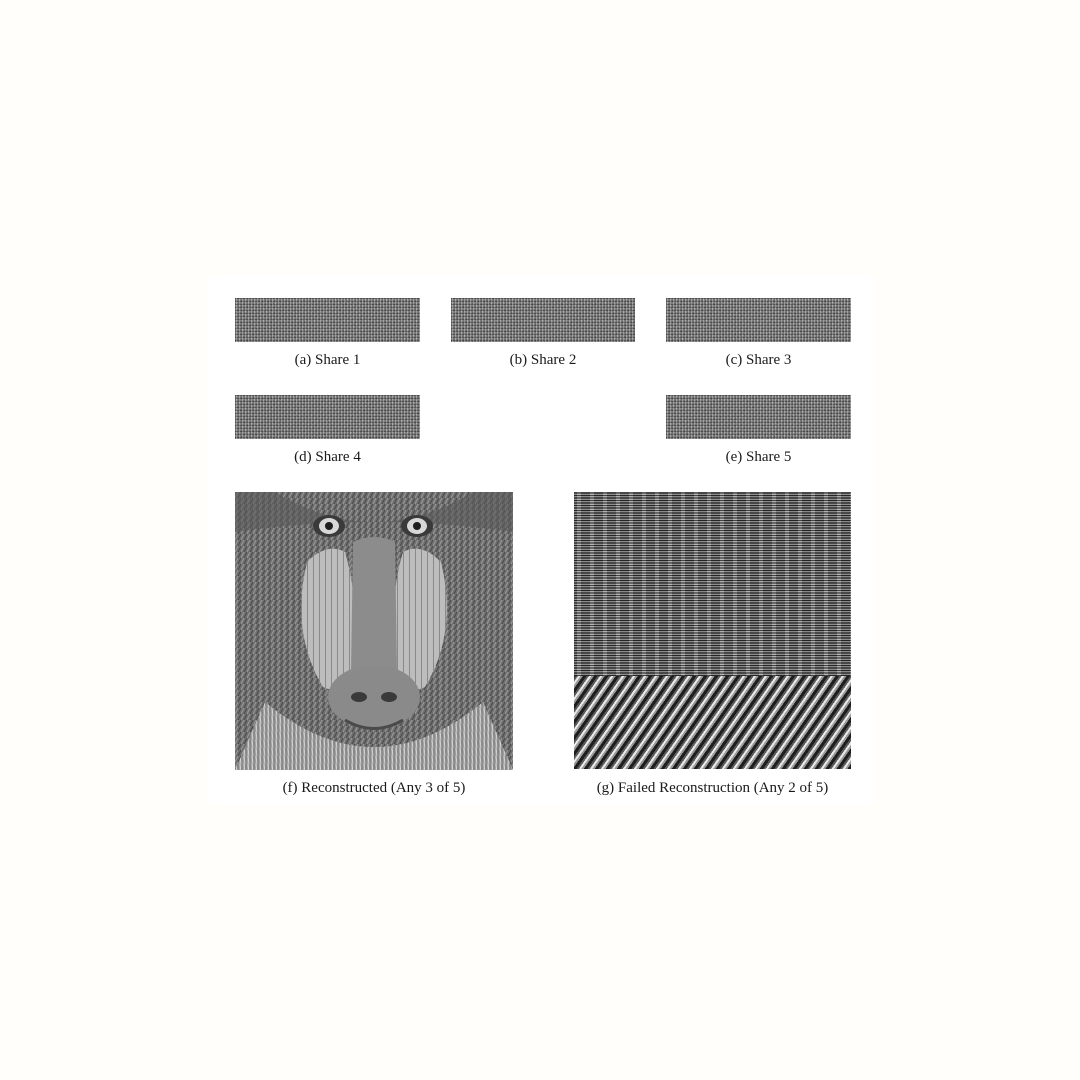 The height and width of the screenshot is (1080, 1080). Describe the element at coordinates (712, 584) in the screenshot. I see `failed-noise-region` at that location.